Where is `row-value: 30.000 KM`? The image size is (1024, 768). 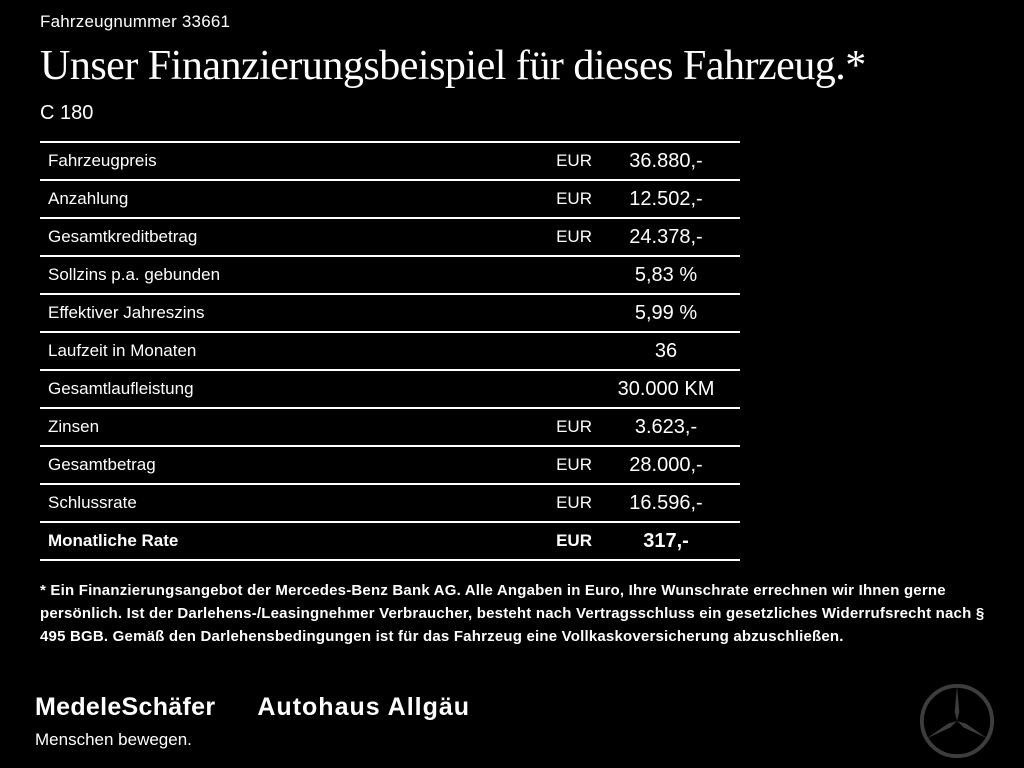 row-value: 30.000 KM is located at coordinates (666, 388).